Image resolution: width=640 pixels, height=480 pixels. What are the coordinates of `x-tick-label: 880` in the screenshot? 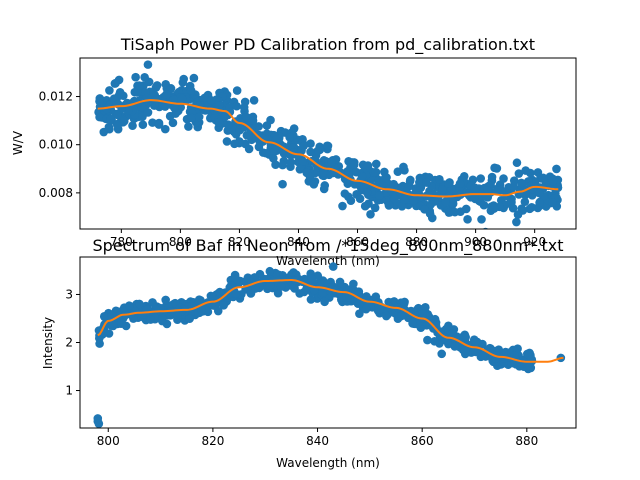 It's located at (526, 441).